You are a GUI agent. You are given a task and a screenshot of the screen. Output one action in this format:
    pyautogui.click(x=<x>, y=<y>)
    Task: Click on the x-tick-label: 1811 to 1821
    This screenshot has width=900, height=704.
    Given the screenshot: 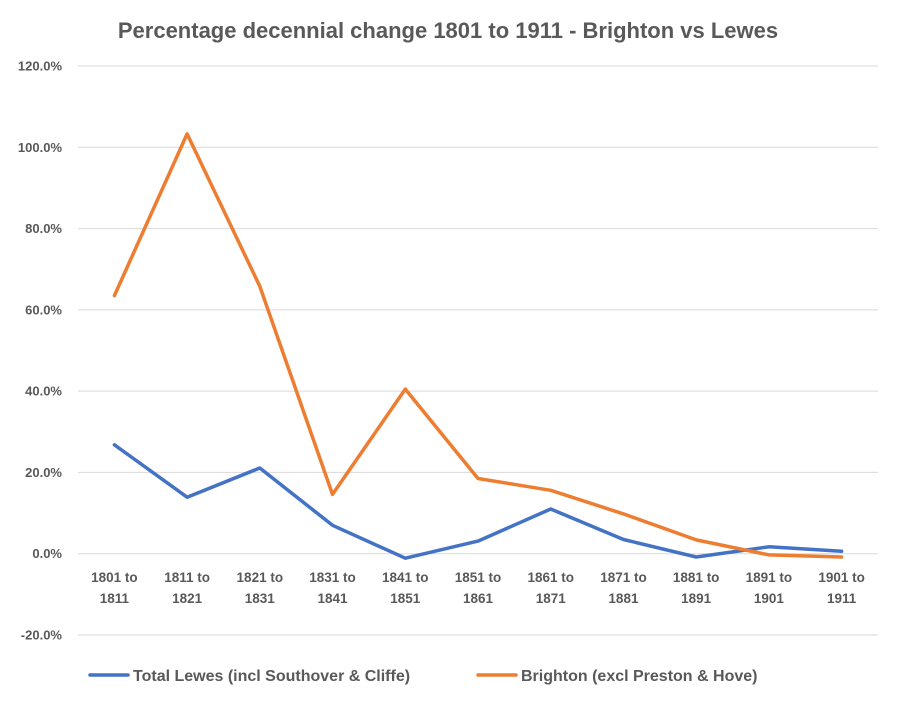 What is the action you would take?
    pyautogui.click(x=187, y=588)
    